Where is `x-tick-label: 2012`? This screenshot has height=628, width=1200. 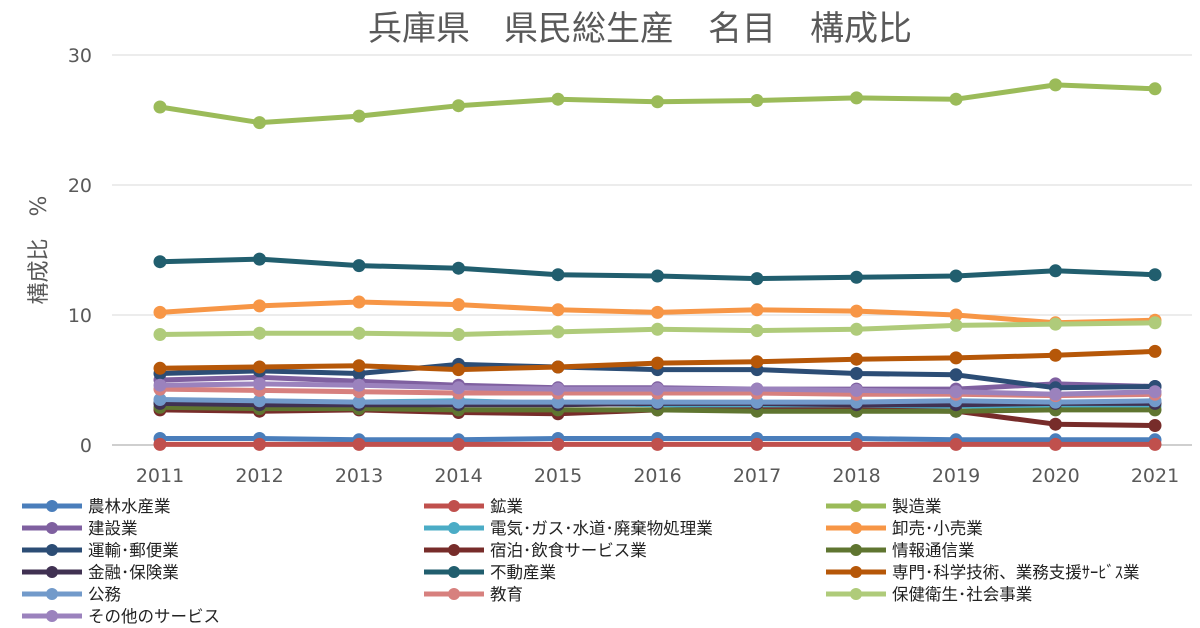 x-tick-label: 2012 is located at coordinates (259, 476).